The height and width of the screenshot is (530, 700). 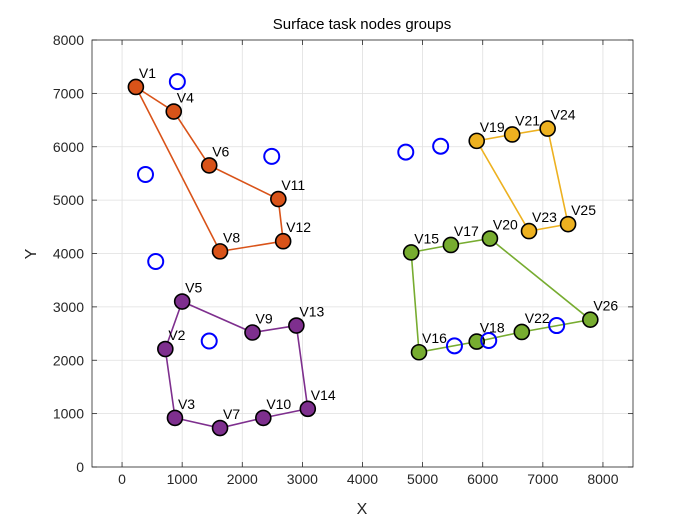 What do you see at coordinates (220, 251) in the screenshot?
I see `node-marker-v8` at bounding box center [220, 251].